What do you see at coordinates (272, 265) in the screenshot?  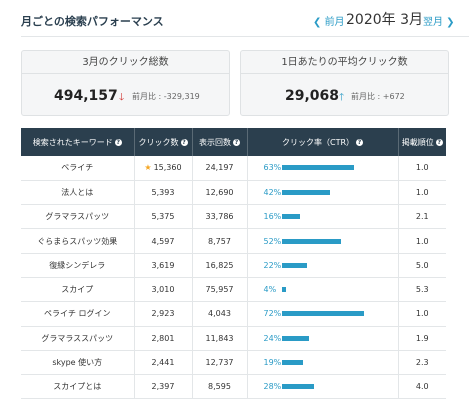 I see `ctr-value: 22%` at bounding box center [272, 265].